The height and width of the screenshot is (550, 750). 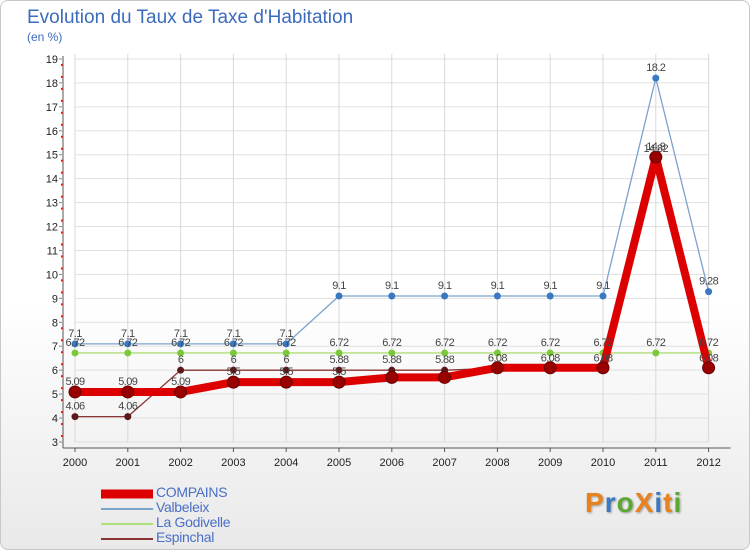 What do you see at coordinates (55, 371) in the screenshot?
I see `y-tick-label: 6` at bounding box center [55, 371].